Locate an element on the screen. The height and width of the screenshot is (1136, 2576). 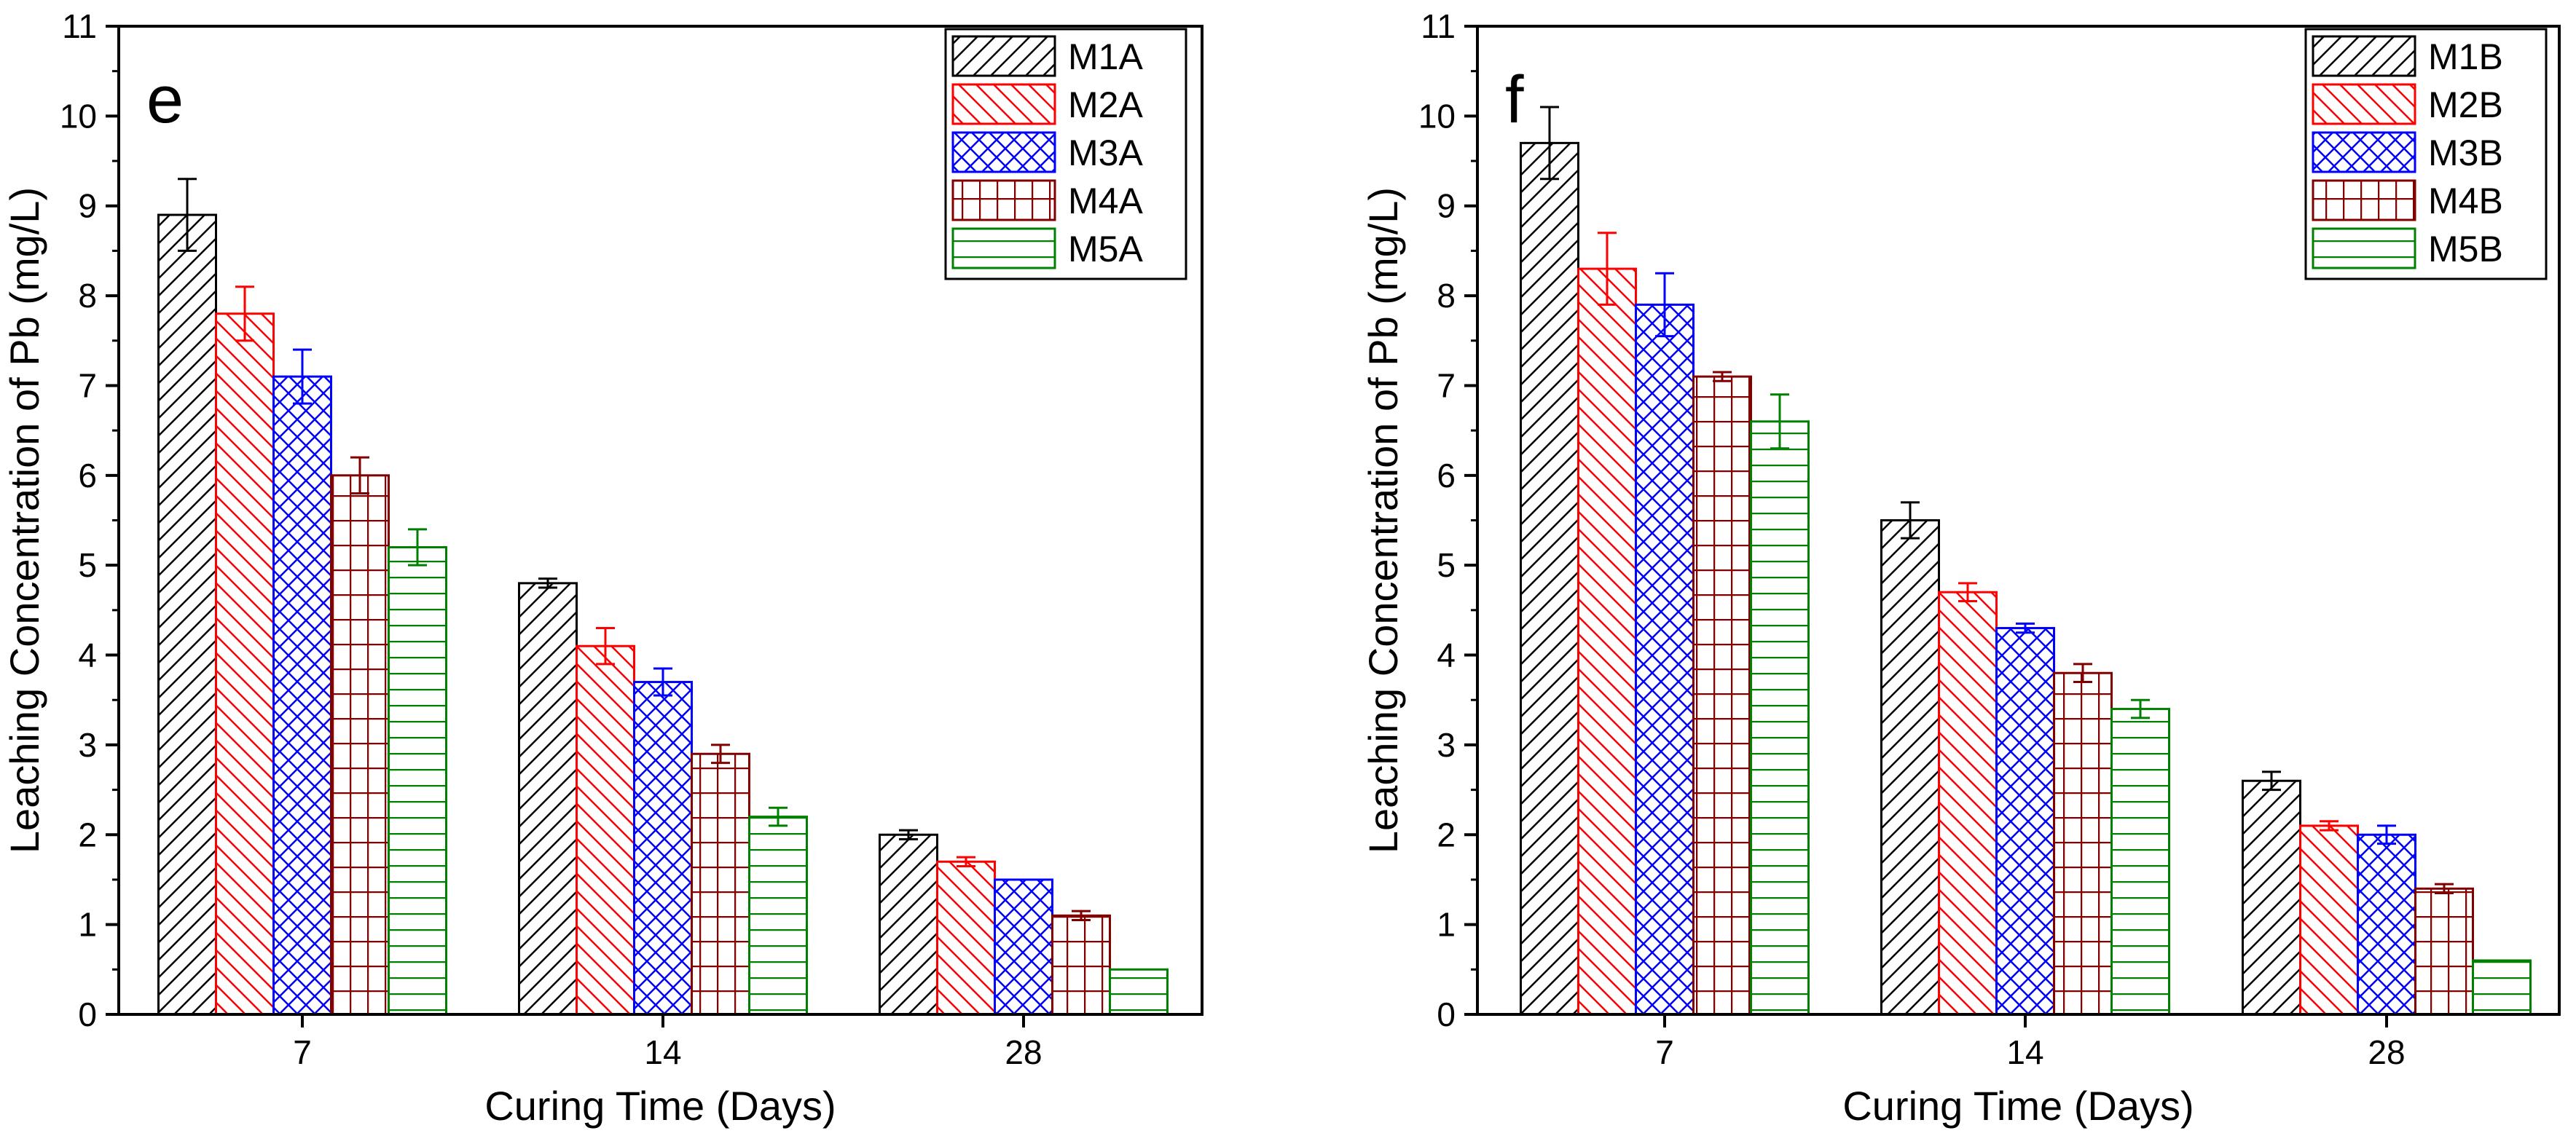
legend-label-M2A: M2A is located at coordinates (1105, 104).